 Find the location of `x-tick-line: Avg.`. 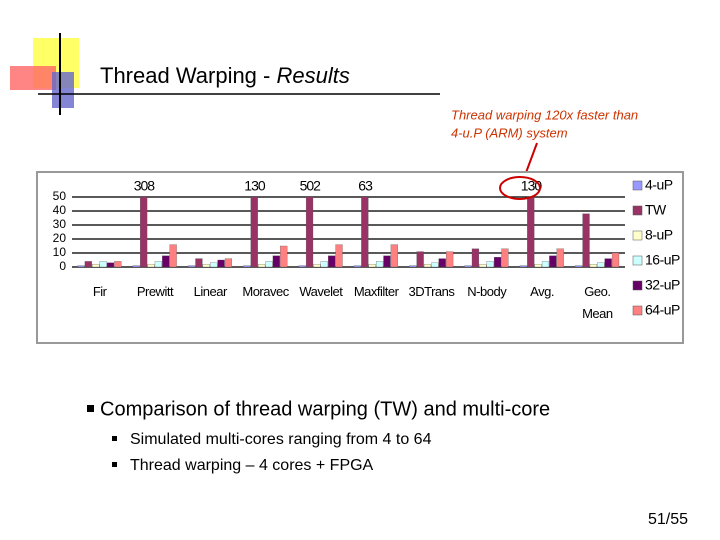

x-tick-line: Avg. is located at coordinates (542, 291).